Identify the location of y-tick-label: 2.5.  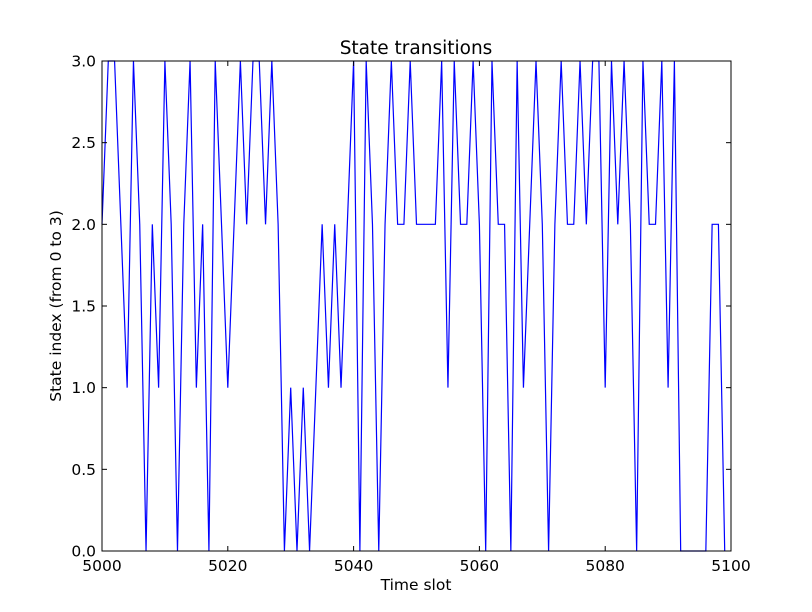
(83, 143).